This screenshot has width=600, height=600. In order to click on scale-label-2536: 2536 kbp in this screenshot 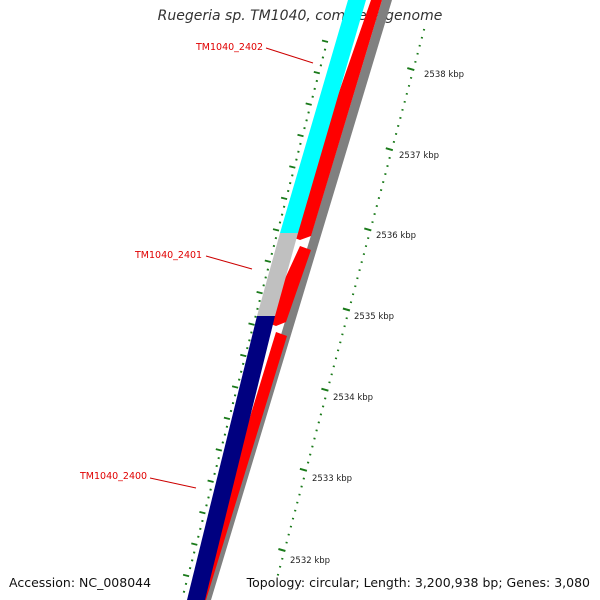, I will do `click(396, 236)`.